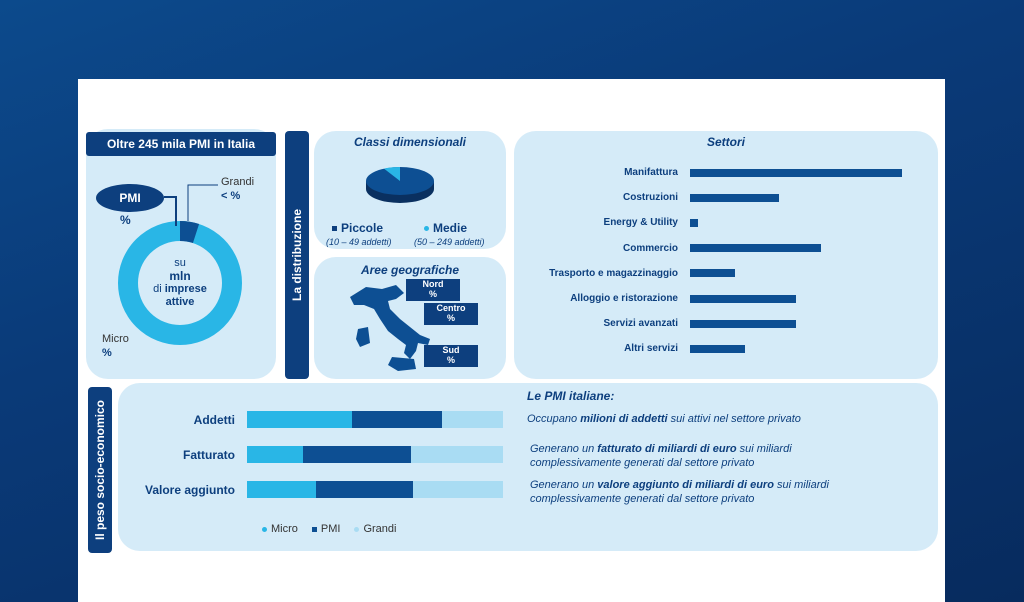 This screenshot has width=1024, height=602. Describe the element at coordinates (209, 454) in the screenshot. I see `stack-label: Fatturato` at that location.